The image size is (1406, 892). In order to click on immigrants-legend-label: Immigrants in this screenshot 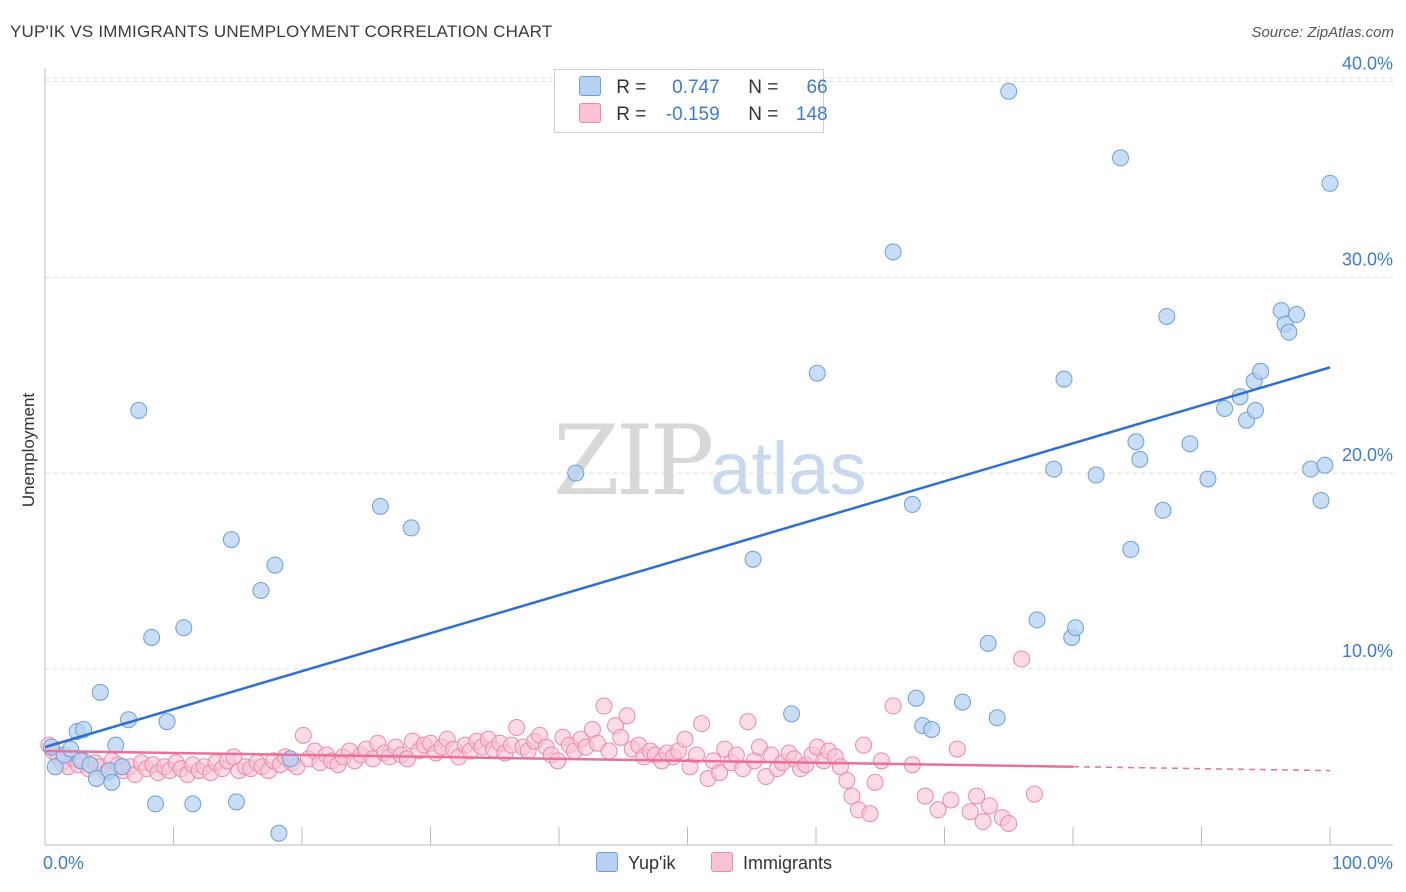, I will do `click(788, 863)`.